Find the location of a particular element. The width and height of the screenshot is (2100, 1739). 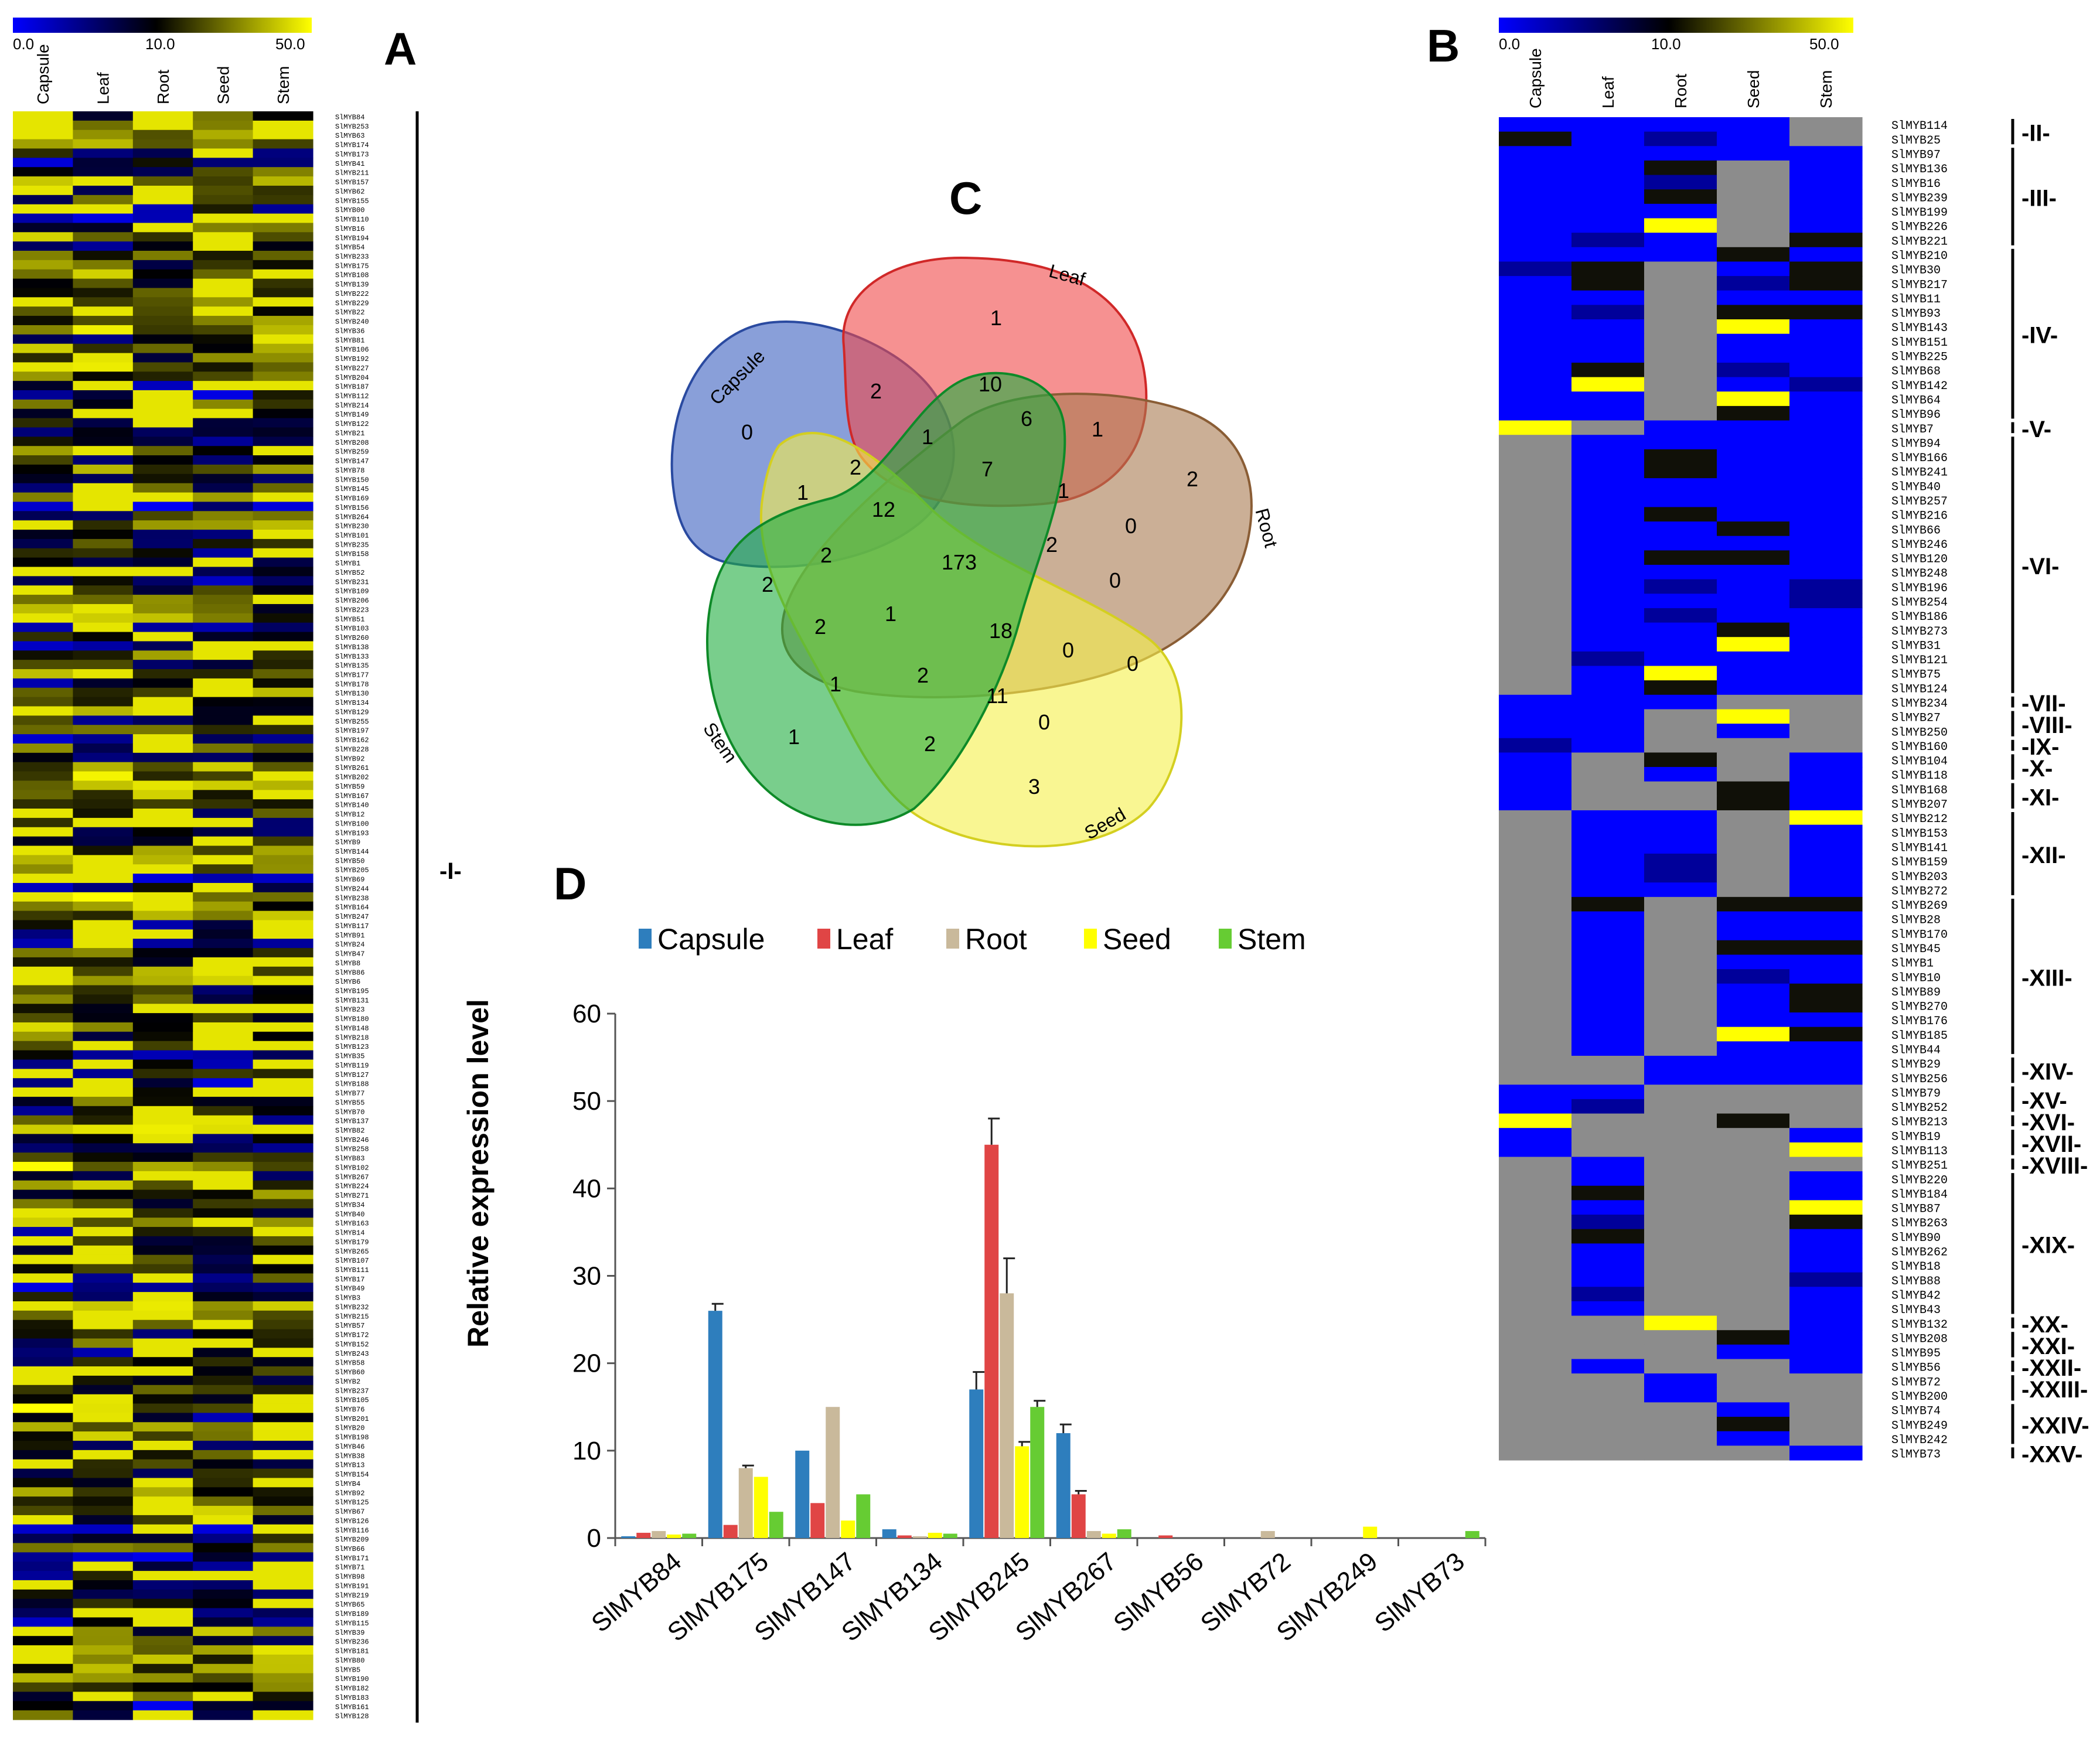

gene-label: SlMYB31 is located at coordinates (1916, 646).